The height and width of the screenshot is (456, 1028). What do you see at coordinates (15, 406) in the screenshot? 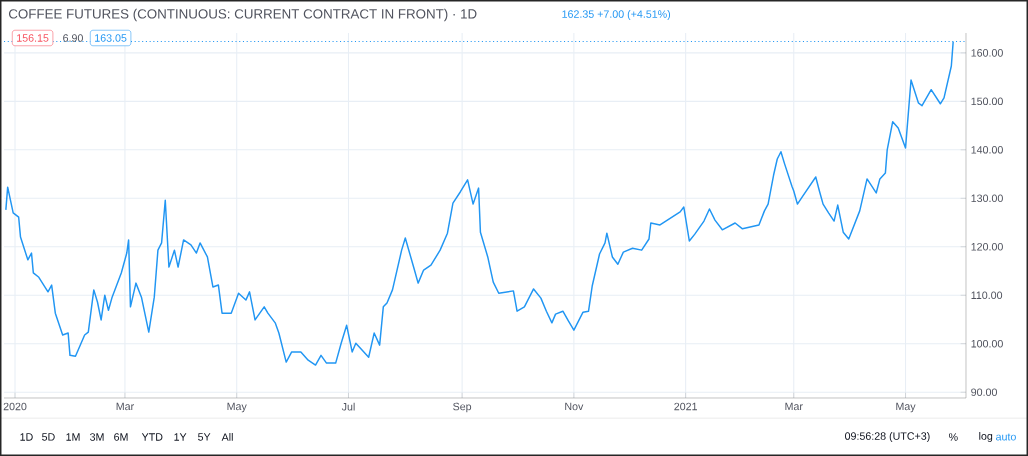
I see `x-tick-label: 2020` at bounding box center [15, 406].